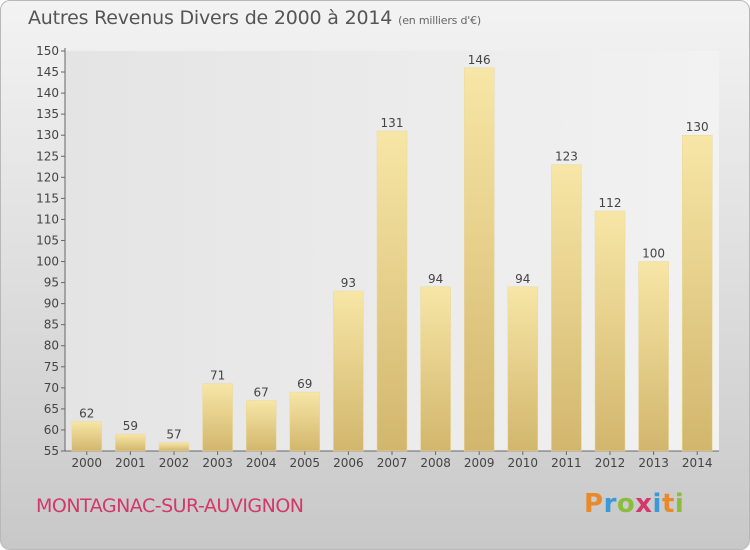  I want to click on x-tick-label: 2014, so click(697, 463).